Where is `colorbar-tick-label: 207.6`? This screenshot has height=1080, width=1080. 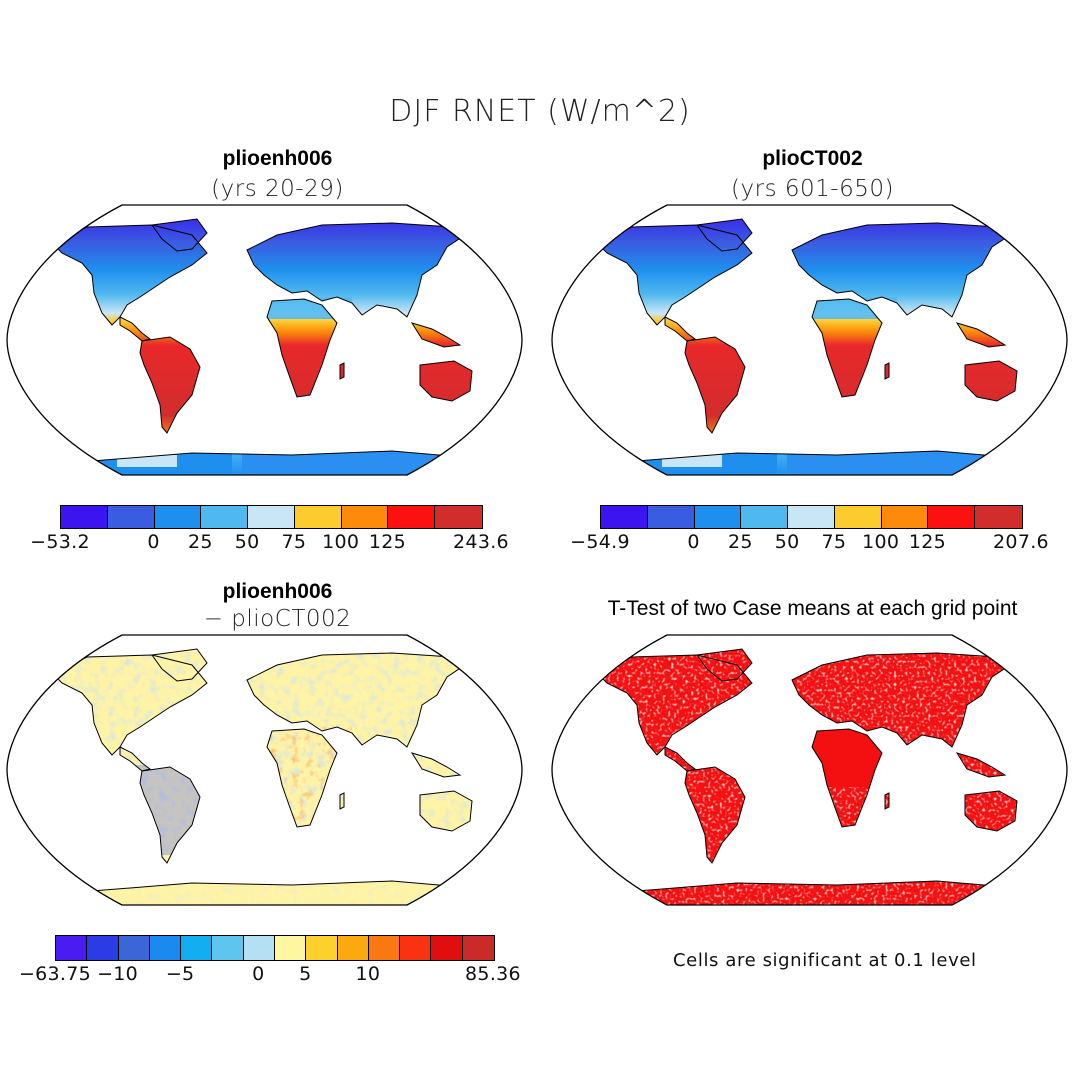
colorbar-tick-label: 207.6 is located at coordinates (1021, 542).